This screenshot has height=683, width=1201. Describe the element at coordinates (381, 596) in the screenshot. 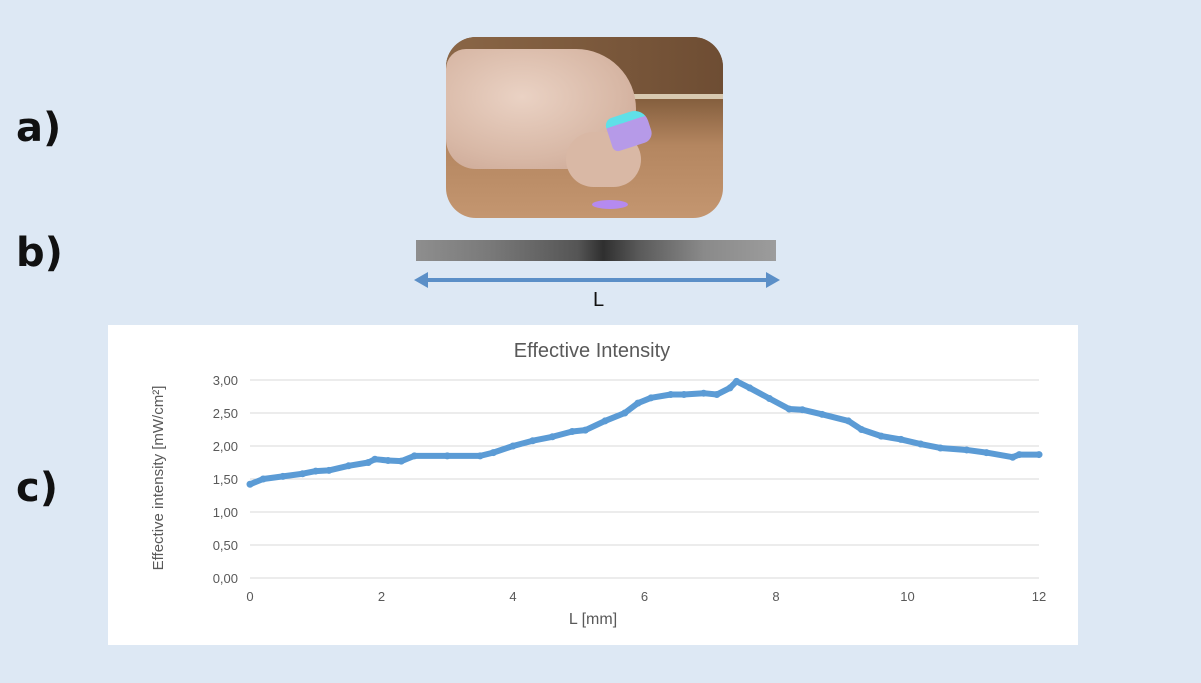

I see `x-tick-label: 2` at that location.